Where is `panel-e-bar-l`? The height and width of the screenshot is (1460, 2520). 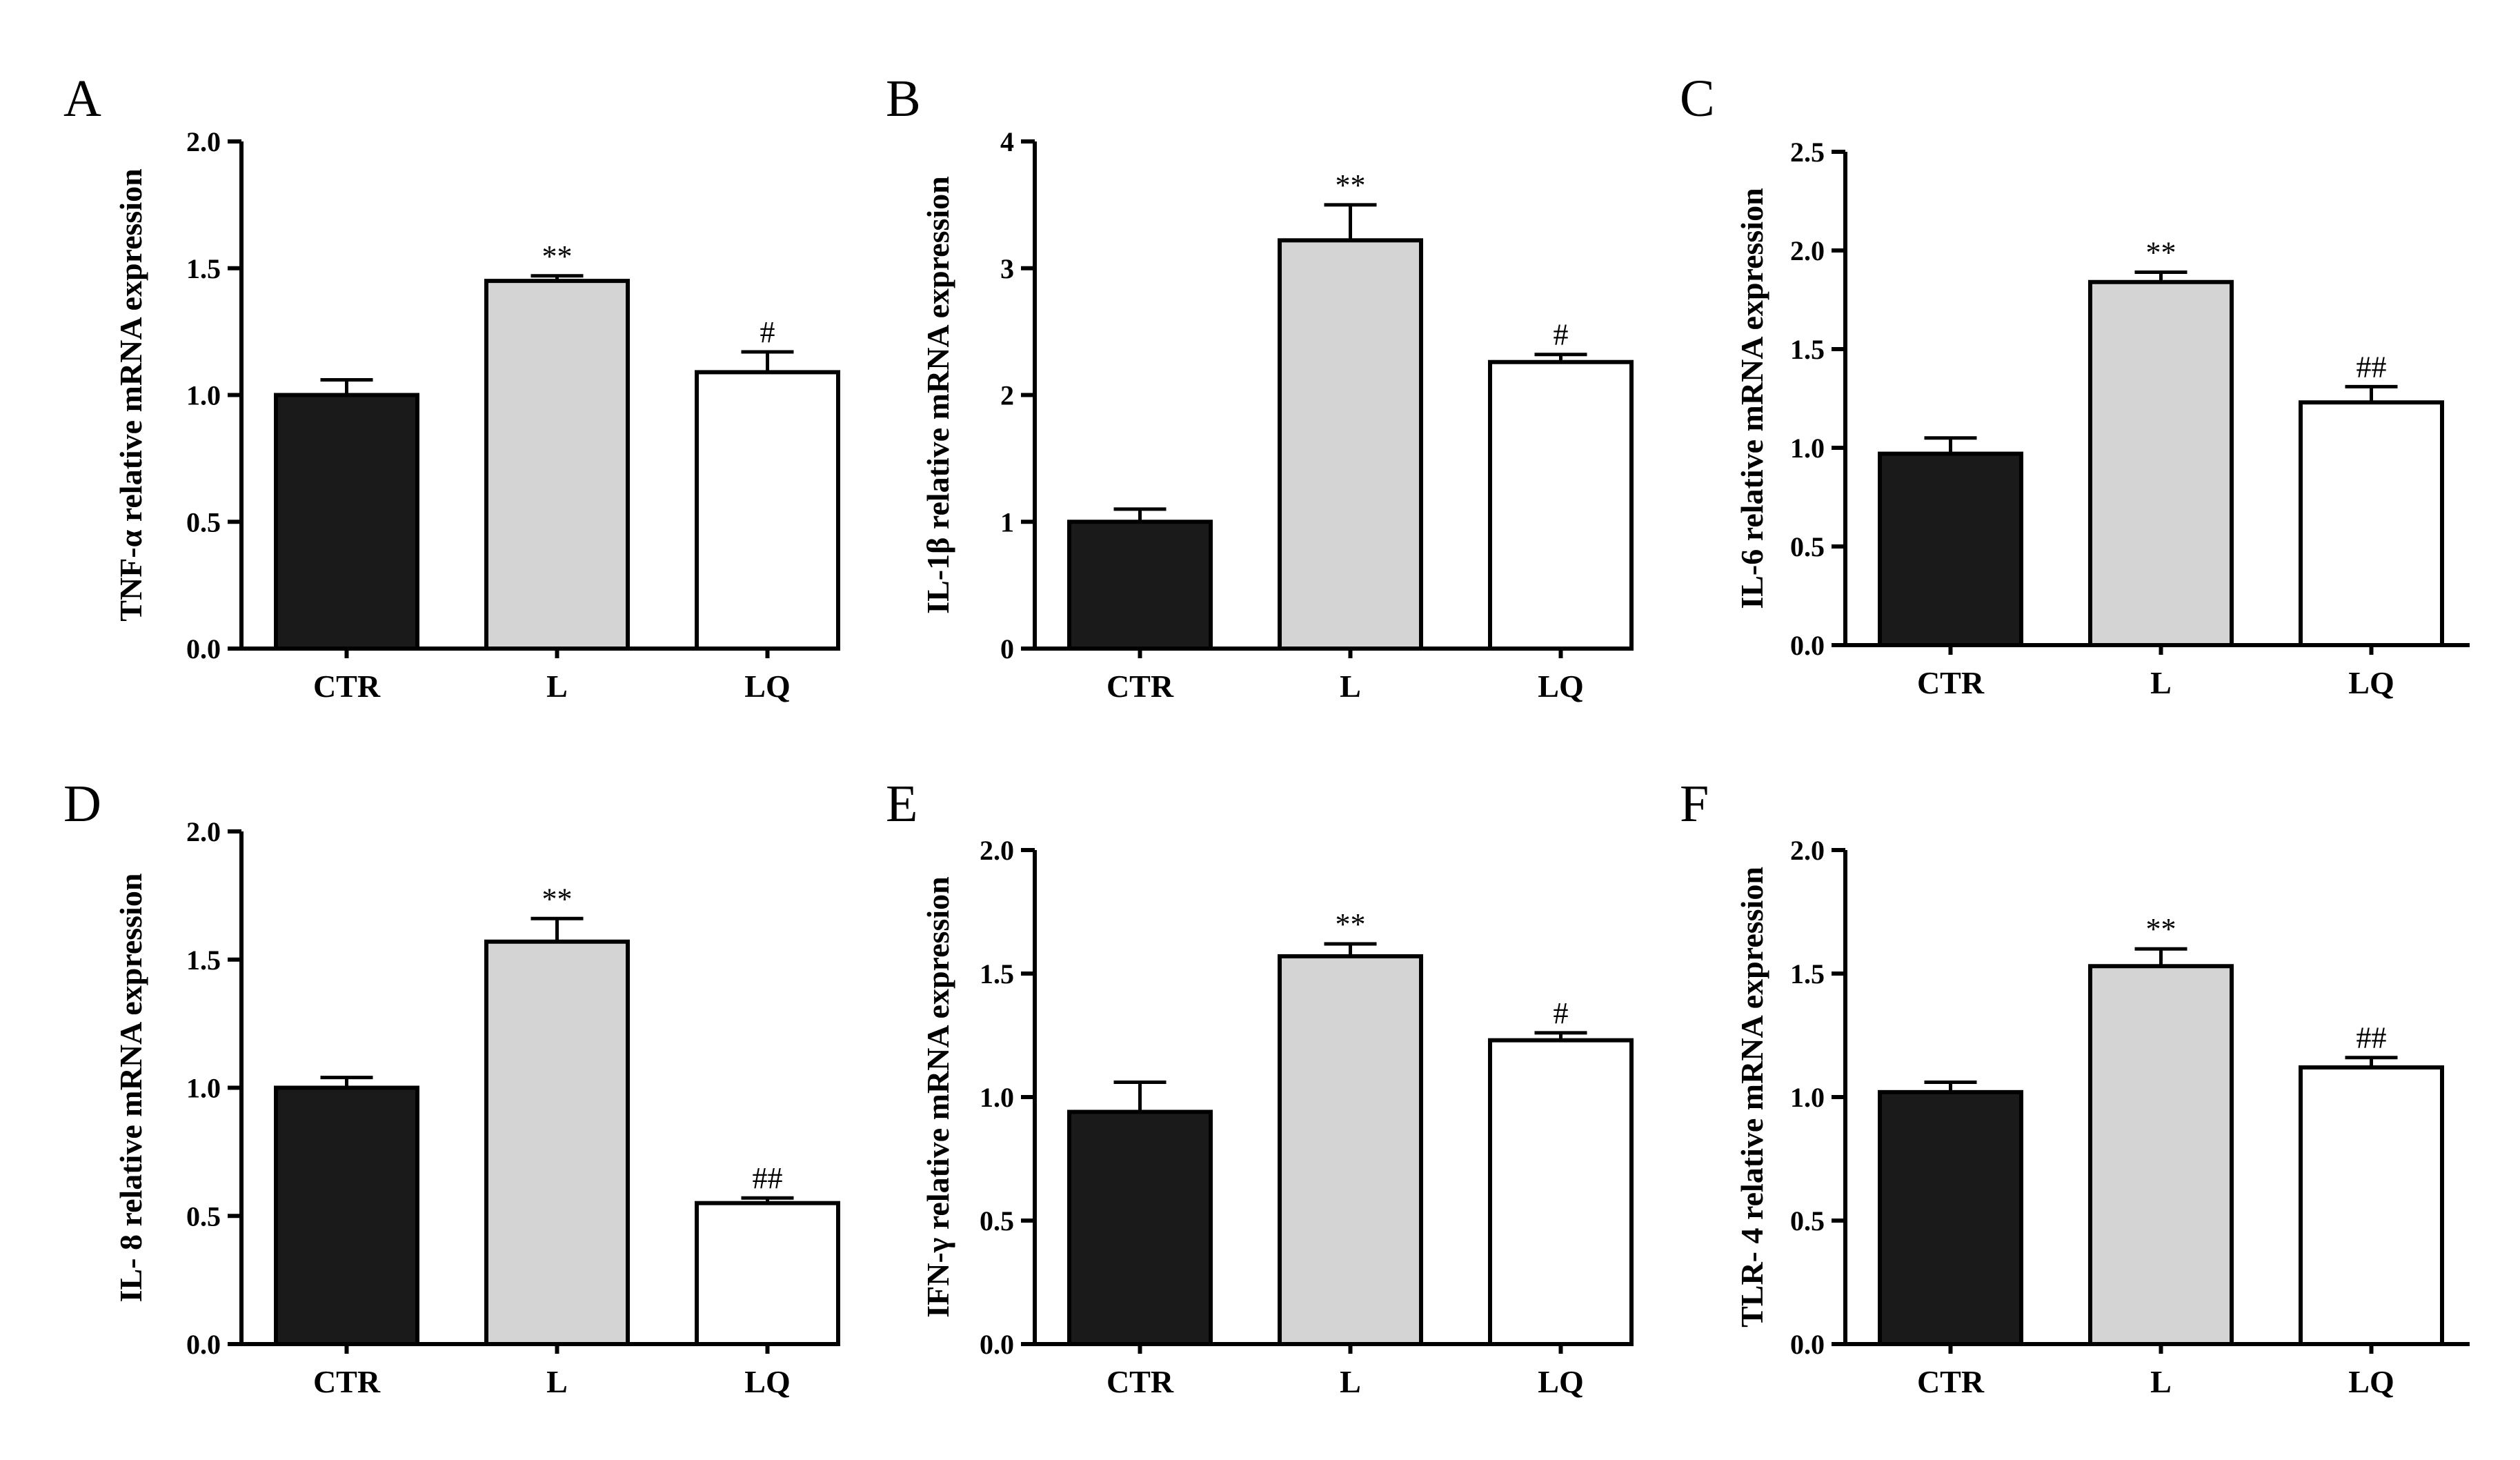 panel-e-bar-l is located at coordinates (1350, 1150).